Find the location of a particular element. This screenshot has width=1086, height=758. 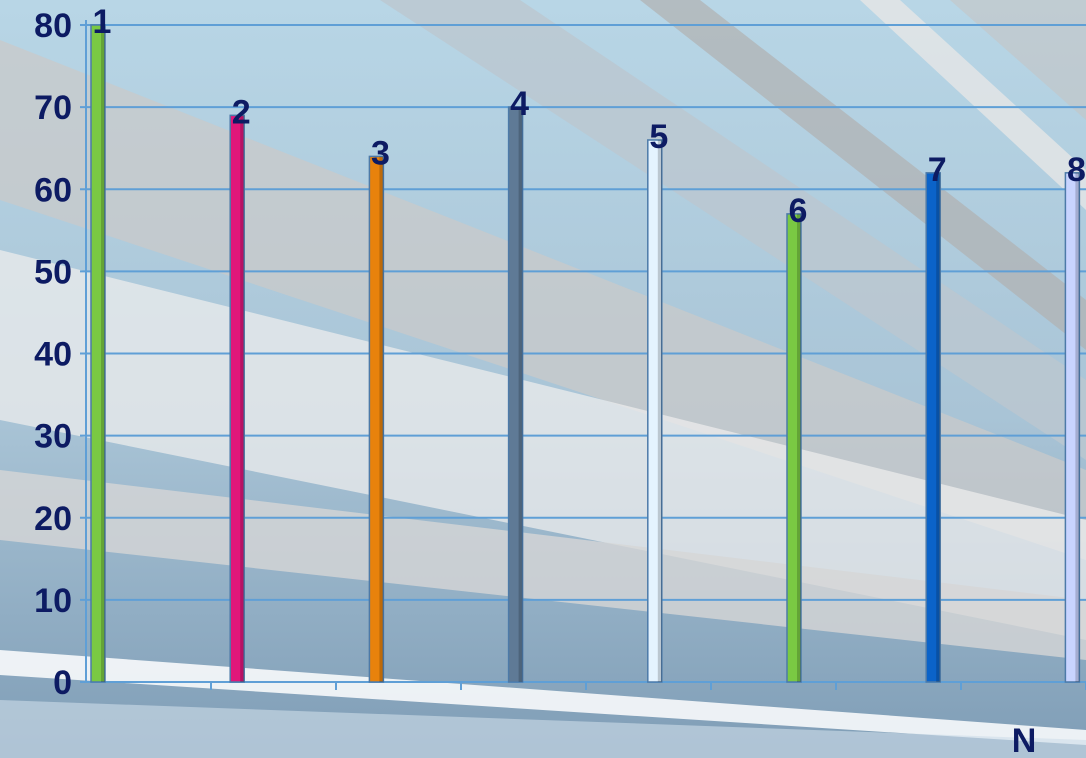

y-tick-label: 30 is located at coordinates (53, 437).